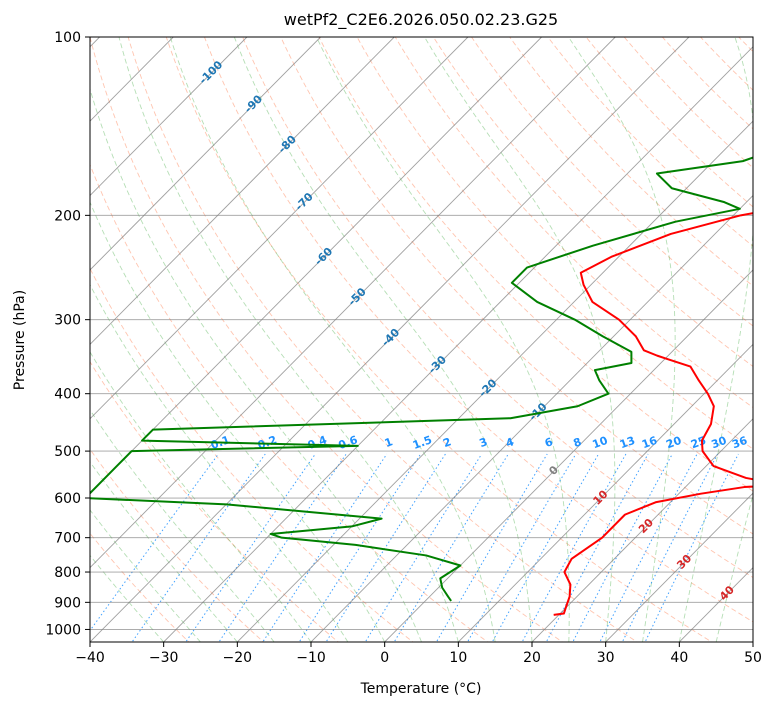 This screenshot has width=775, height=708. What do you see at coordinates (719, 443) in the screenshot?
I see `mixing-ratio-label: 30` at bounding box center [719, 443].